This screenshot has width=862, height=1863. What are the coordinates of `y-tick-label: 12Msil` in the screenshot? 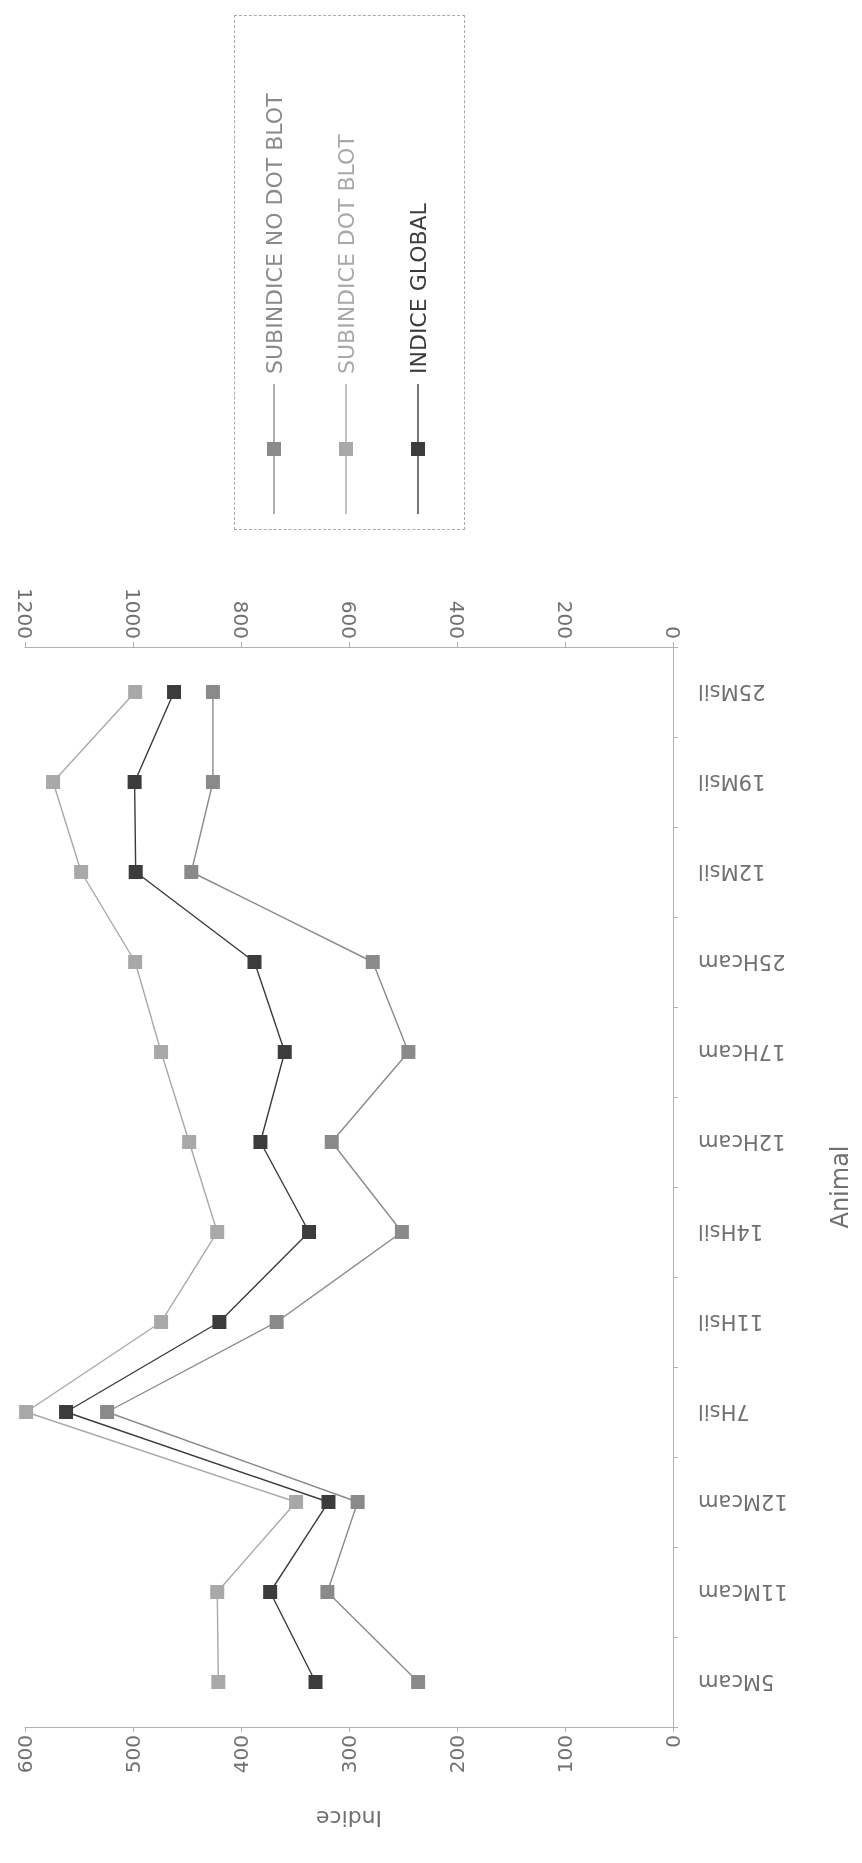 It's located at (732, 872).